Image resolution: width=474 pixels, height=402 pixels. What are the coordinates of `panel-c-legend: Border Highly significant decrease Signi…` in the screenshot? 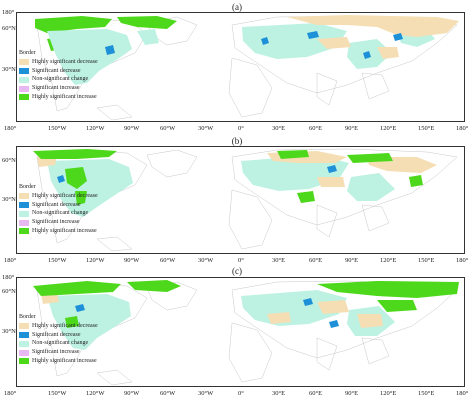 It's located at (58, 339).